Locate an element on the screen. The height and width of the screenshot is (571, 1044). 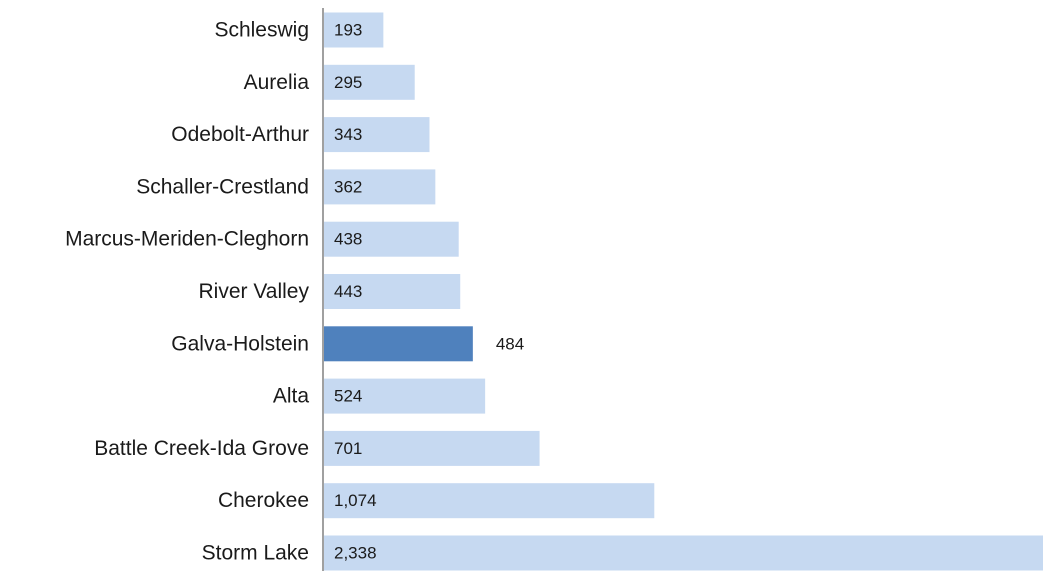
value-label-battle-creek-ida-grove: 701 is located at coordinates (348, 448).